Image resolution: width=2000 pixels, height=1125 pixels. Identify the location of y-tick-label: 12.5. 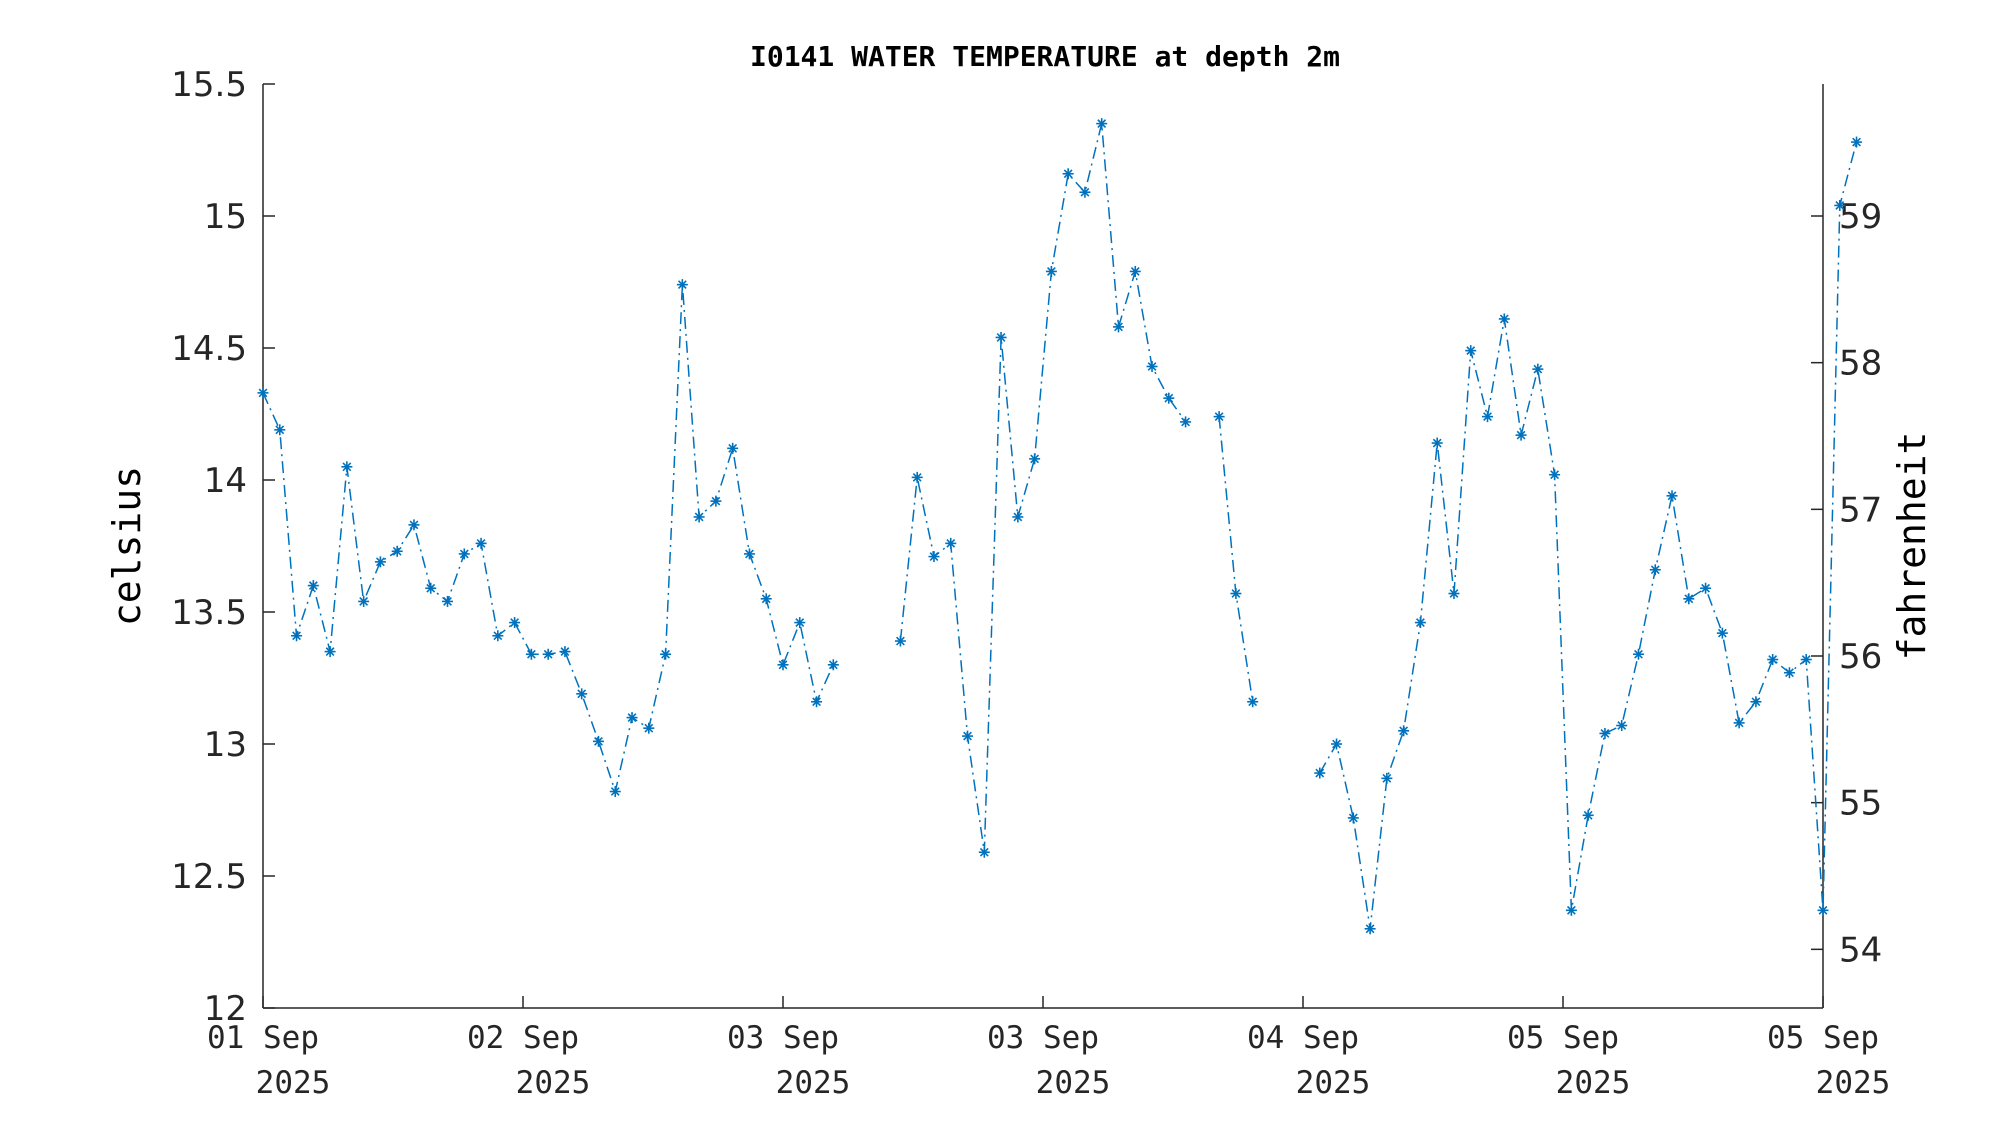
(209, 877).